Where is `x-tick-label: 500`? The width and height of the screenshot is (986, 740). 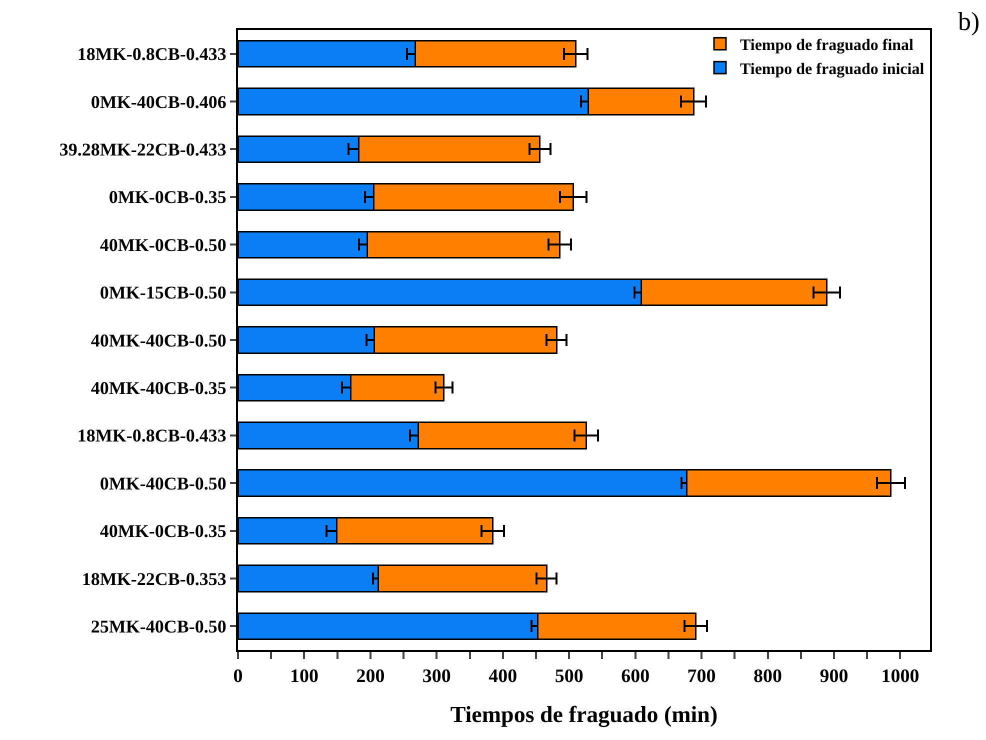
x-tick-label: 500 is located at coordinates (569, 676).